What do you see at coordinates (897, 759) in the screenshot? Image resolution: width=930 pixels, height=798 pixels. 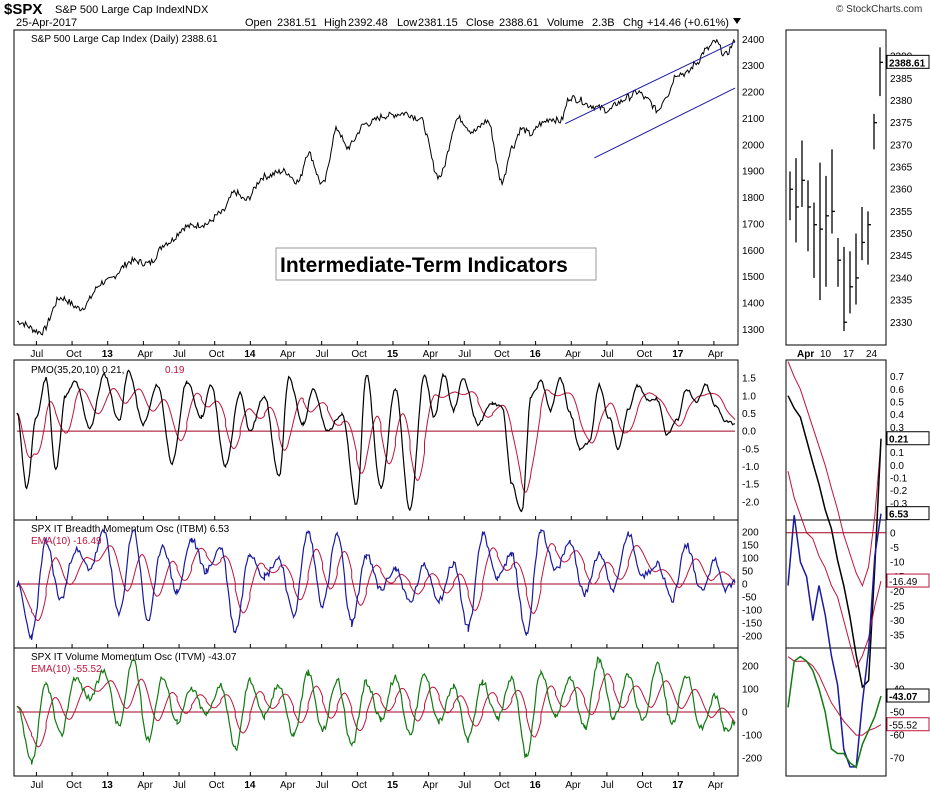 I see `osc4-side-tick-4: -70` at bounding box center [897, 759].